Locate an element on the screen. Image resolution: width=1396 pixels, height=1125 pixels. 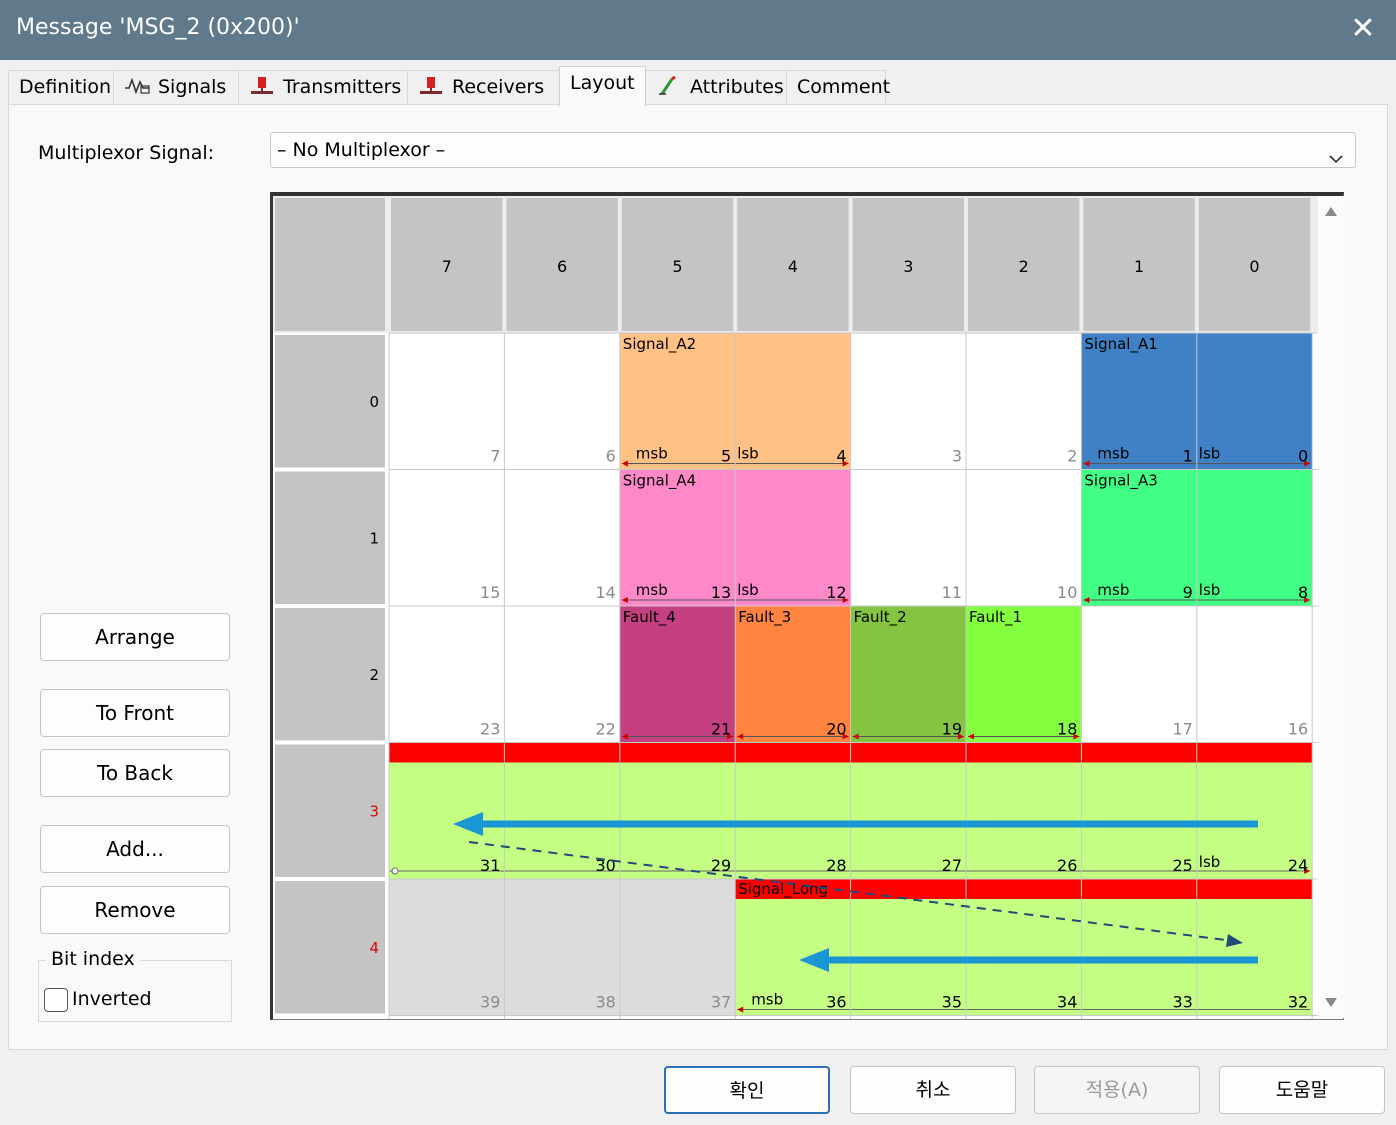
byte-row-label: 4 is located at coordinates (374, 948).